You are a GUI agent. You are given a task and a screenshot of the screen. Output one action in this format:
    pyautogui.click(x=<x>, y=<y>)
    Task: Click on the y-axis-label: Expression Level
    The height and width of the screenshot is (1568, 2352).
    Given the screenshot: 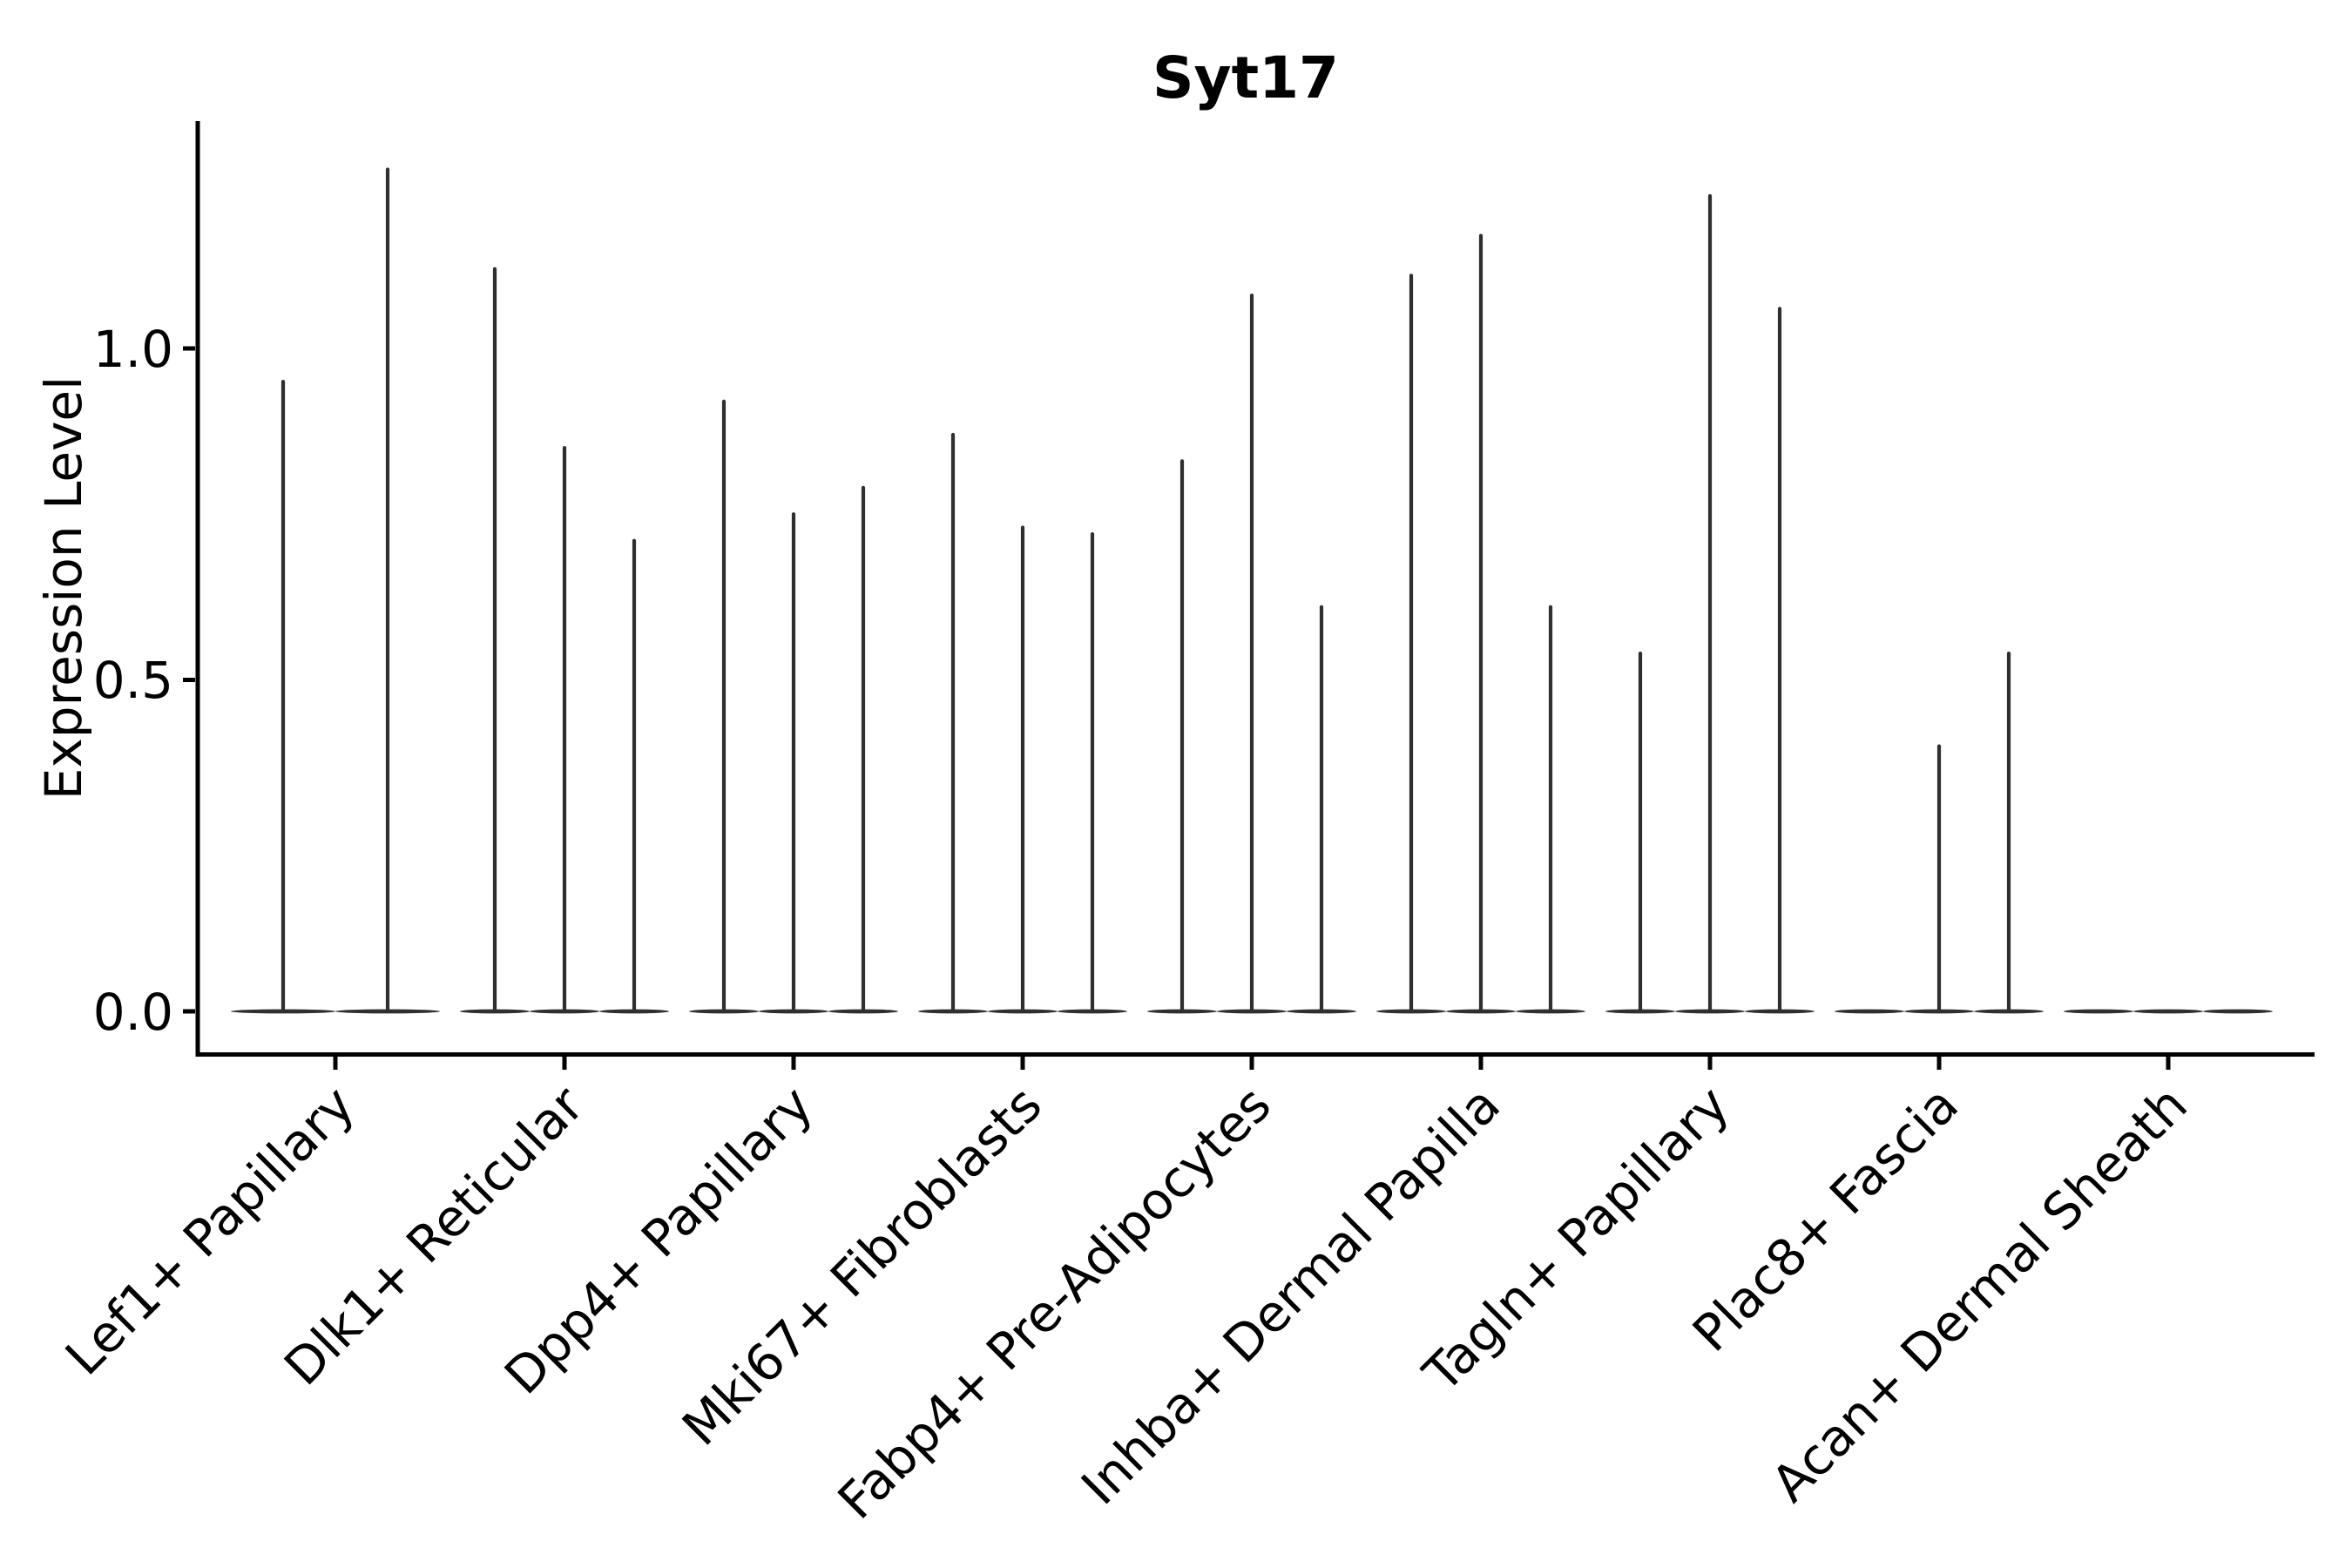 What is the action you would take?
    pyautogui.click(x=64, y=588)
    